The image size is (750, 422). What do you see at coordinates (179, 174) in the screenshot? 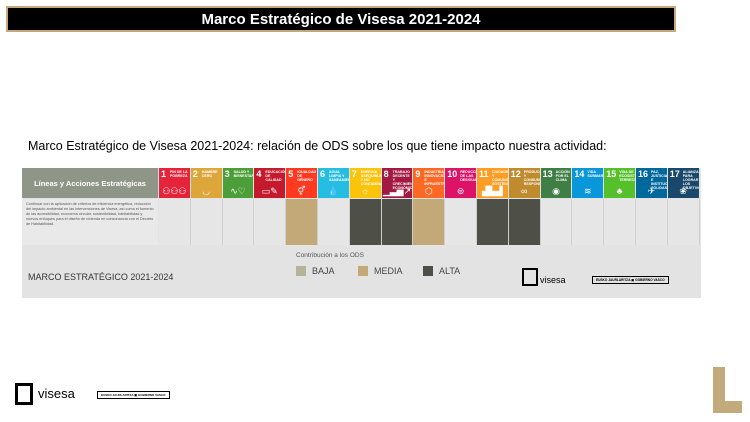
I see `sdg-label: Fin de la pobreza` at bounding box center [179, 174].